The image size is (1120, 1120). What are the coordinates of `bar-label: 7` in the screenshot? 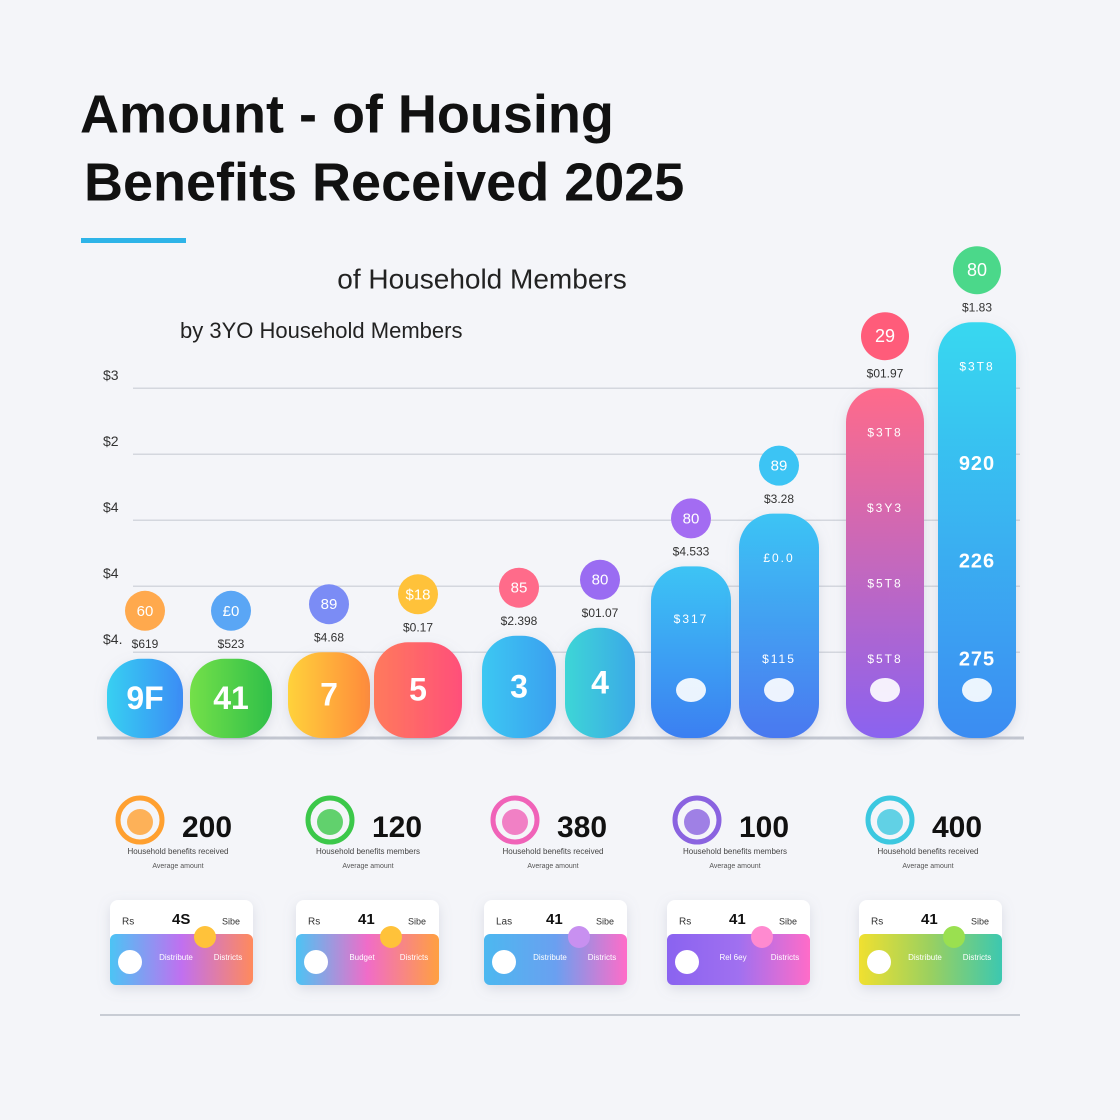 It's located at (329, 695).